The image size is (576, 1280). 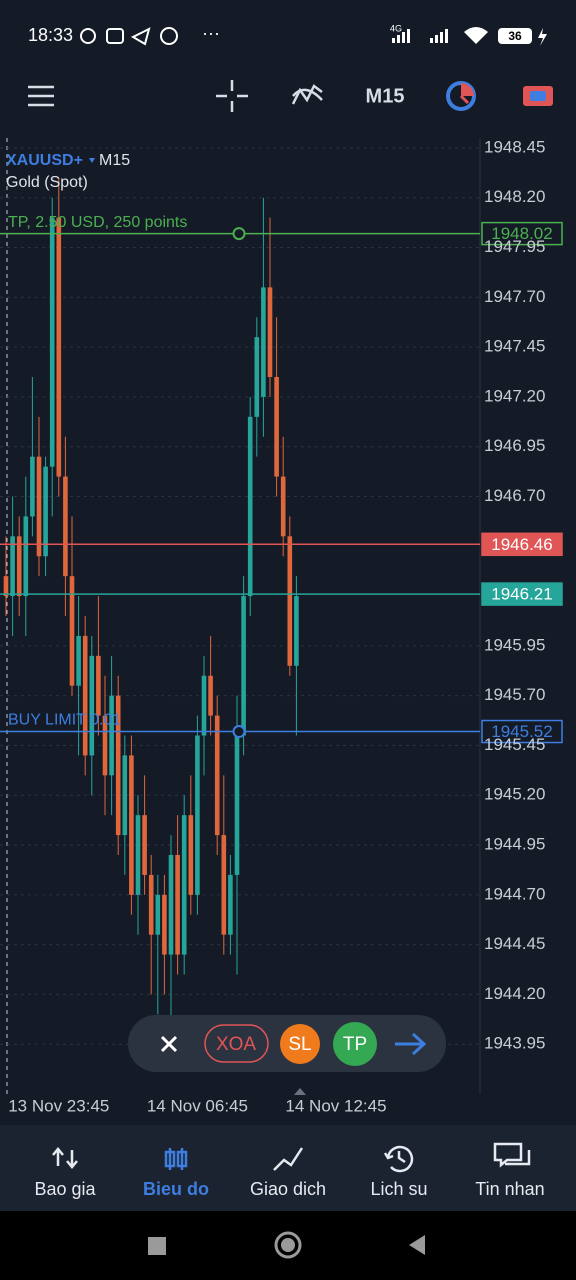 What do you see at coordinates (396, 28) in the screenshot?
I see `network: 4G` at bounding box center [396, 28].